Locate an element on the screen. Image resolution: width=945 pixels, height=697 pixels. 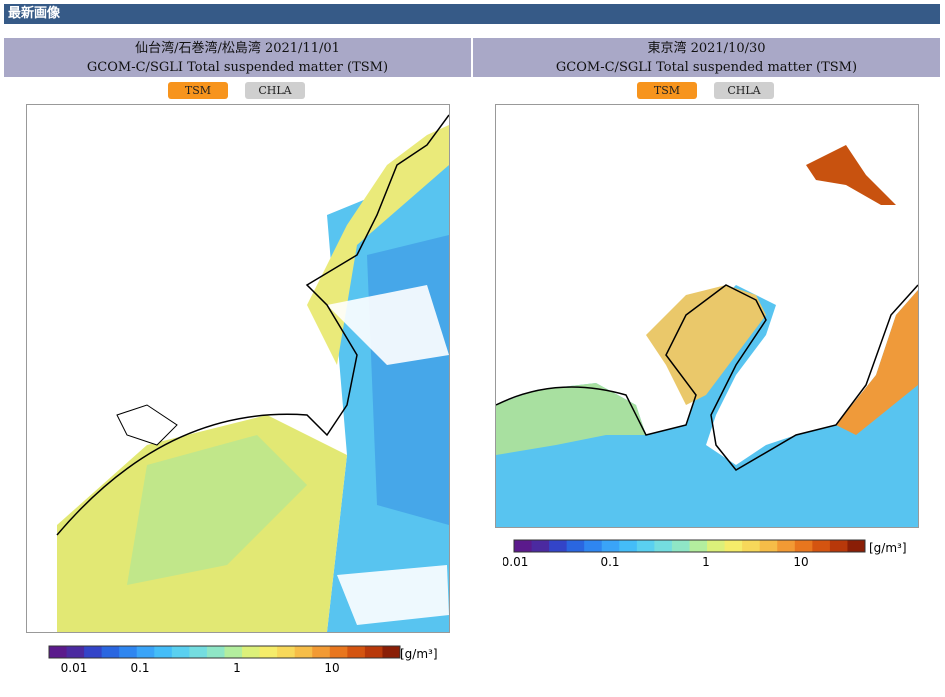
panel-title: 仙台湾/石巻湾/松島湾 2021/11/01 is located at coordinates (237, 48).